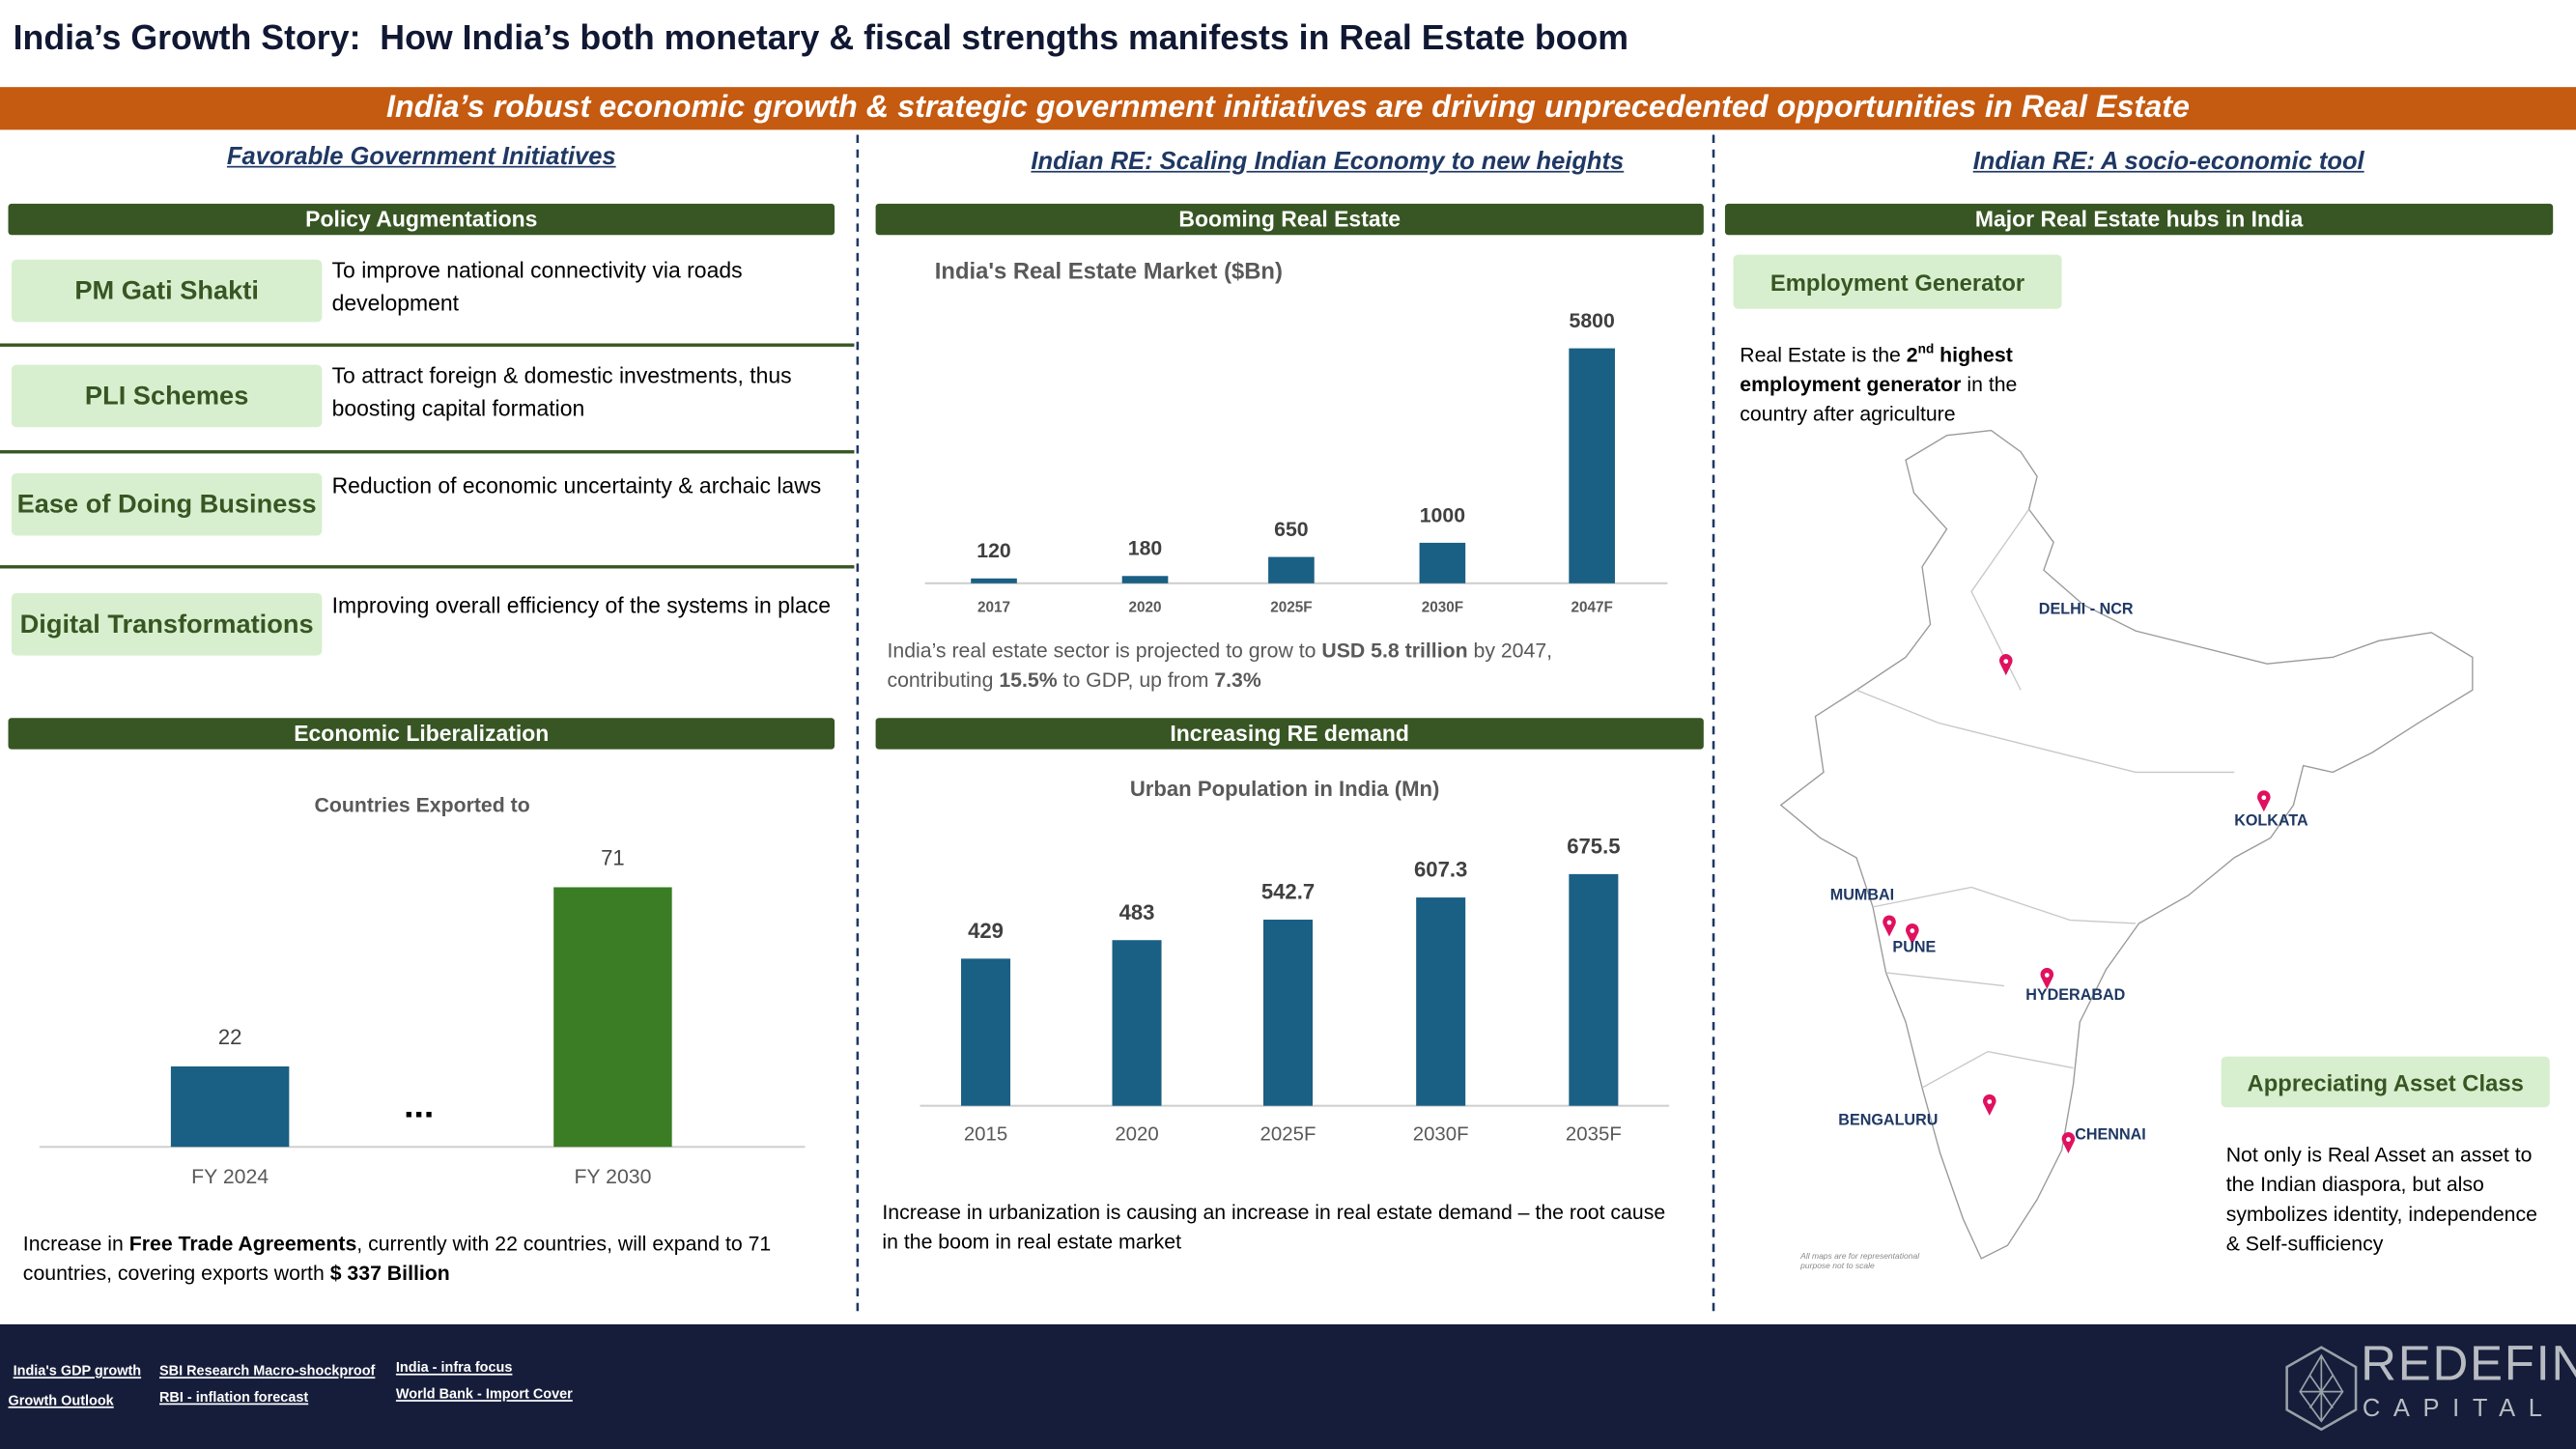 The image size is (2576, 1449). What do you see at coordinates (1876, 370) in the screenshot?
I see `text: highest employment generator` at bounding box center [1876, 370].